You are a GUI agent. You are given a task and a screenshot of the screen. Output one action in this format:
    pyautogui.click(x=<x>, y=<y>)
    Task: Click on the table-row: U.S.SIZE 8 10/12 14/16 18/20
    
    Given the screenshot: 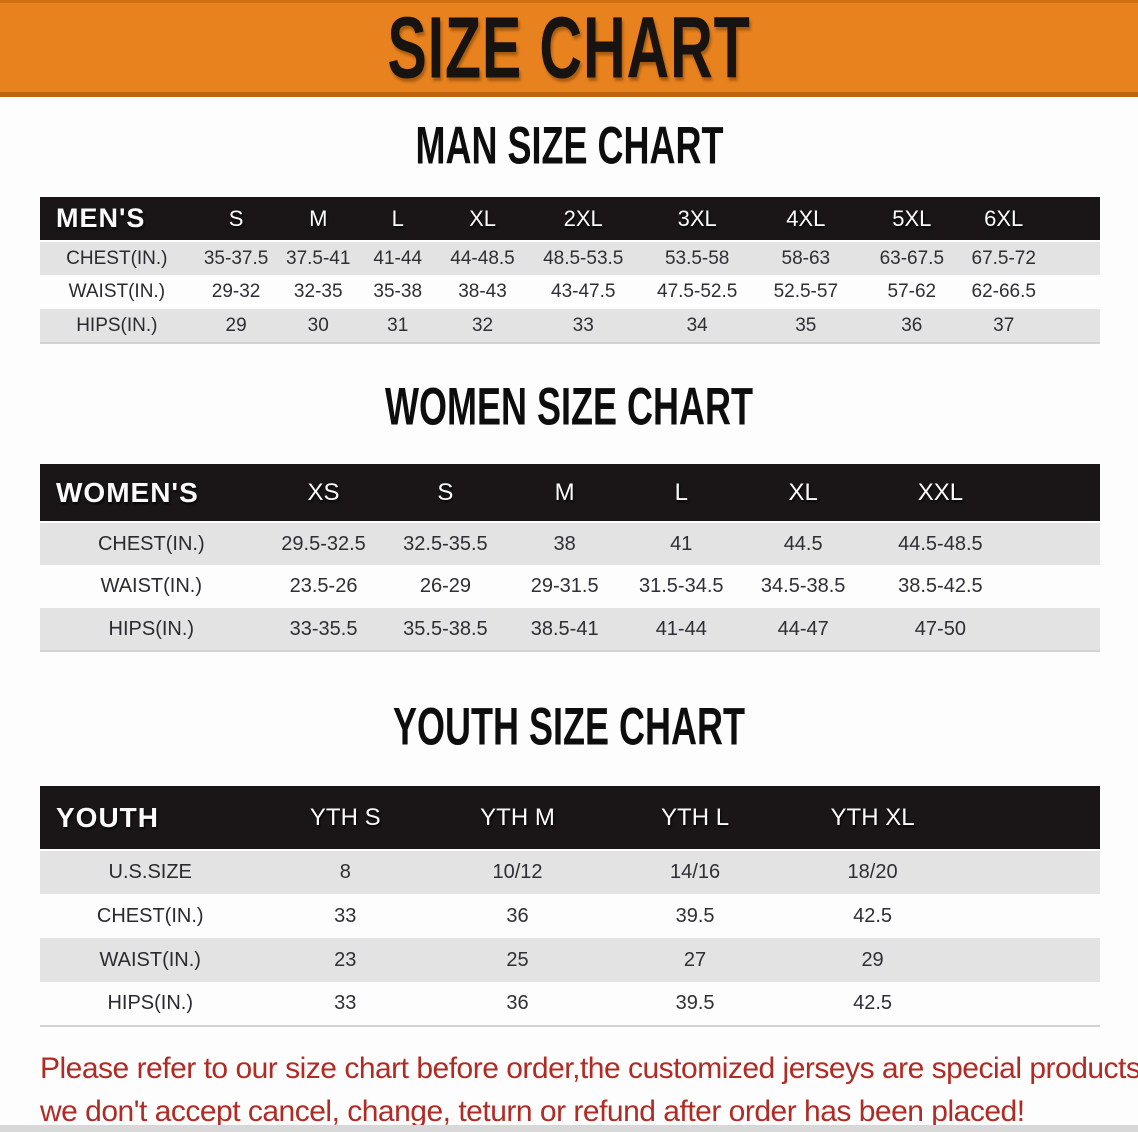 What is the action you would take?
    pyautogui.click(x=570, y=872)
    